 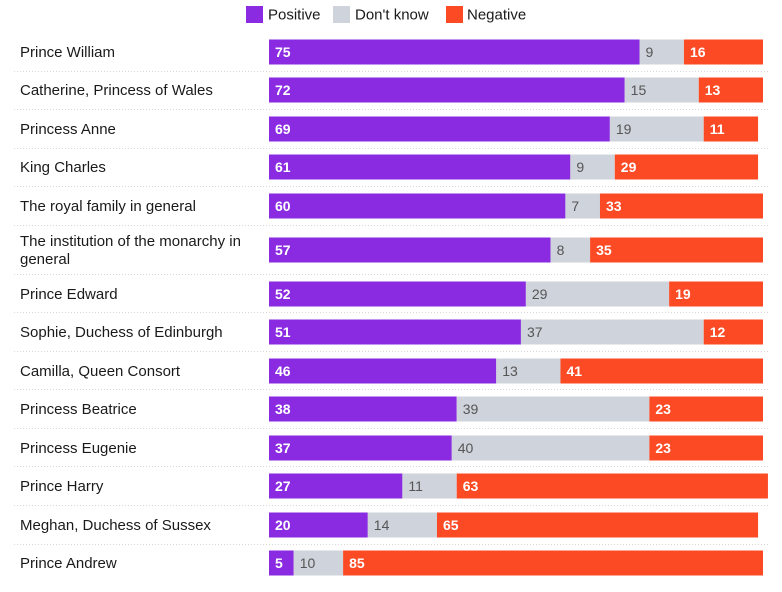 I want to click on row-label: Meghan, Duchess of Sussex, so click(x=115, y=525).